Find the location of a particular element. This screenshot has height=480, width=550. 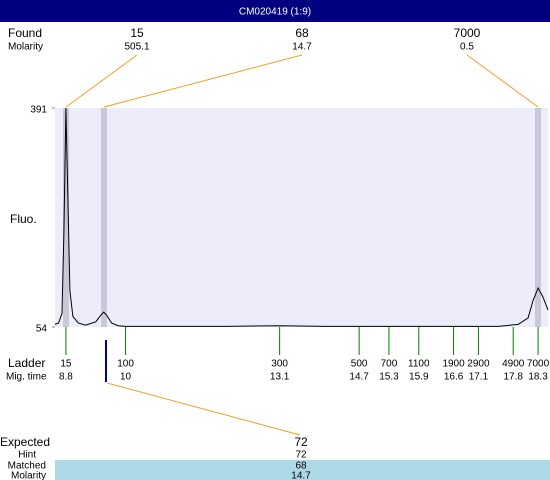

ladder-time: 15.3 is located at coordinates (389, 377).